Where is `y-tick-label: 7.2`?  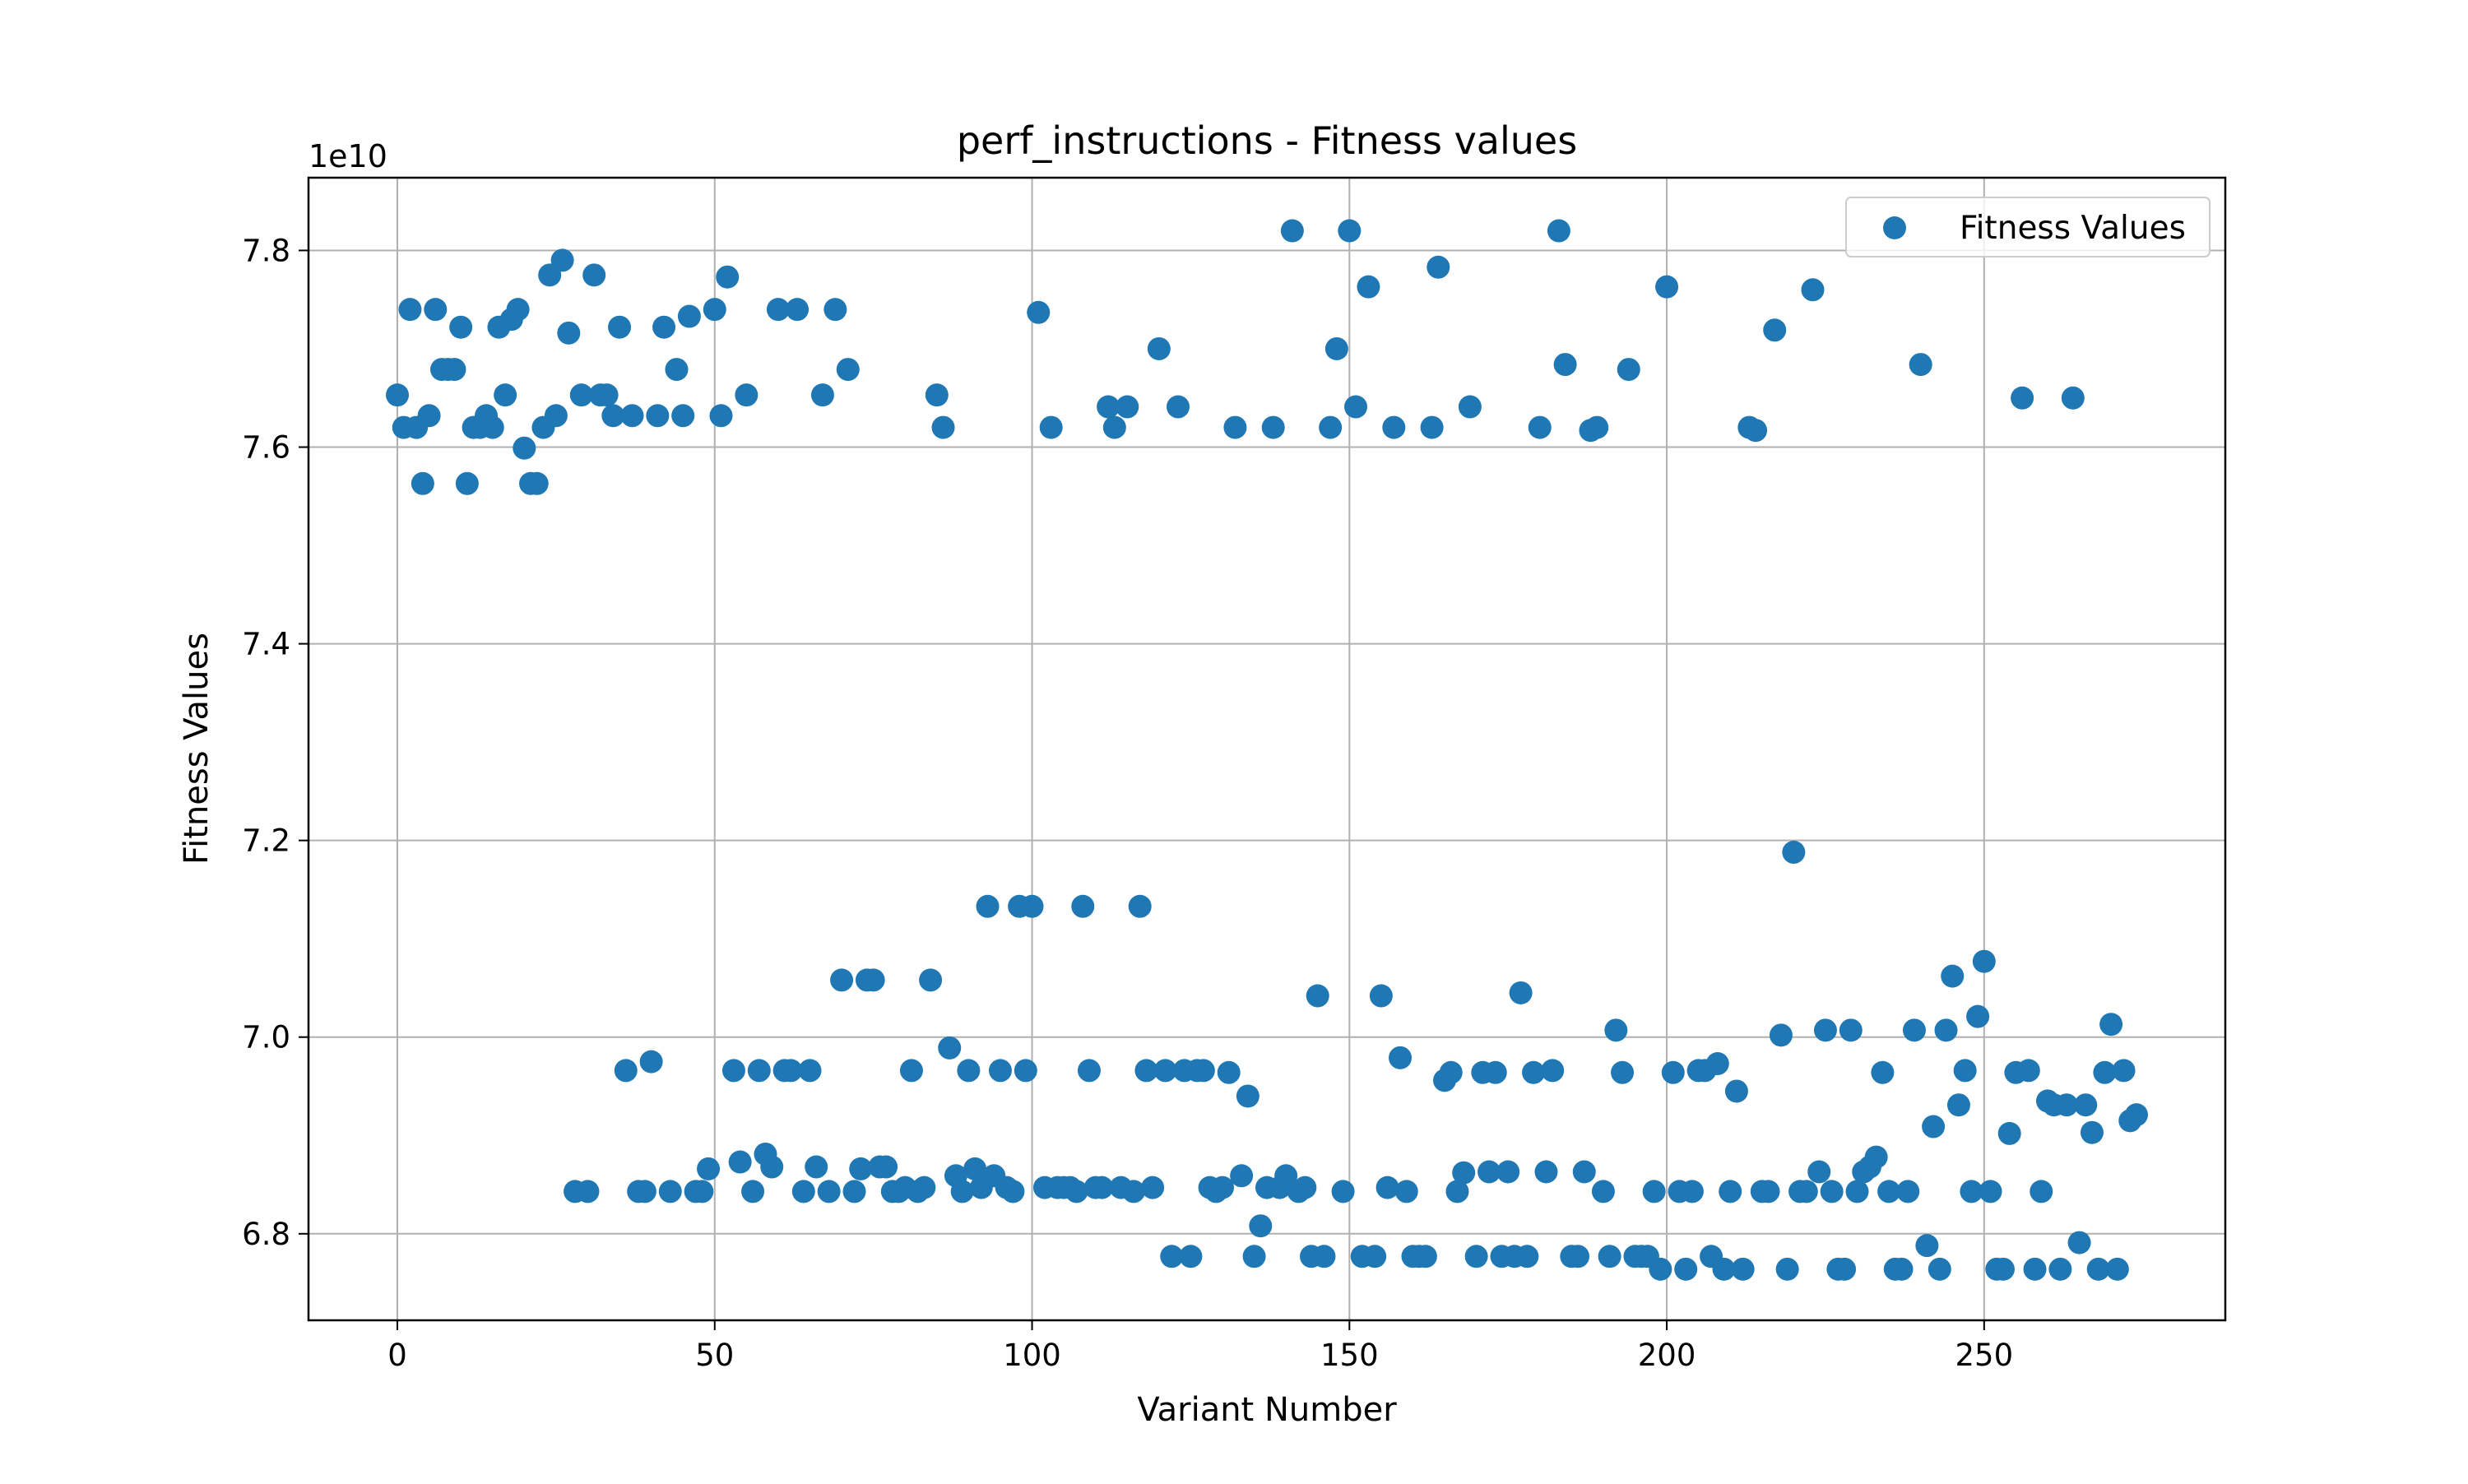 y-tick-label: 7.2 is located at coordinates (266, 841).